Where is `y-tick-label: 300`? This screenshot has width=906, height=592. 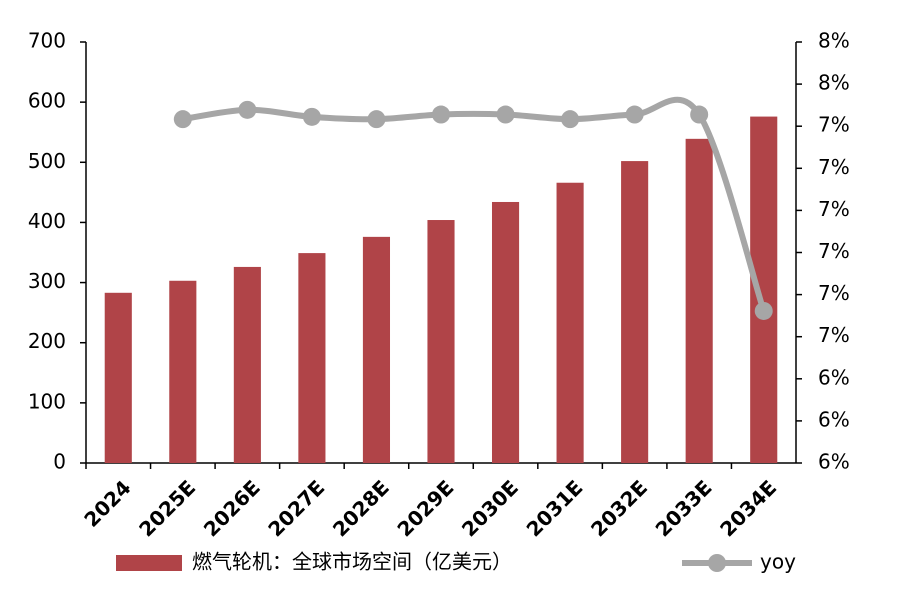
y-tick-label: 300 is located at coordinates (47, 281).